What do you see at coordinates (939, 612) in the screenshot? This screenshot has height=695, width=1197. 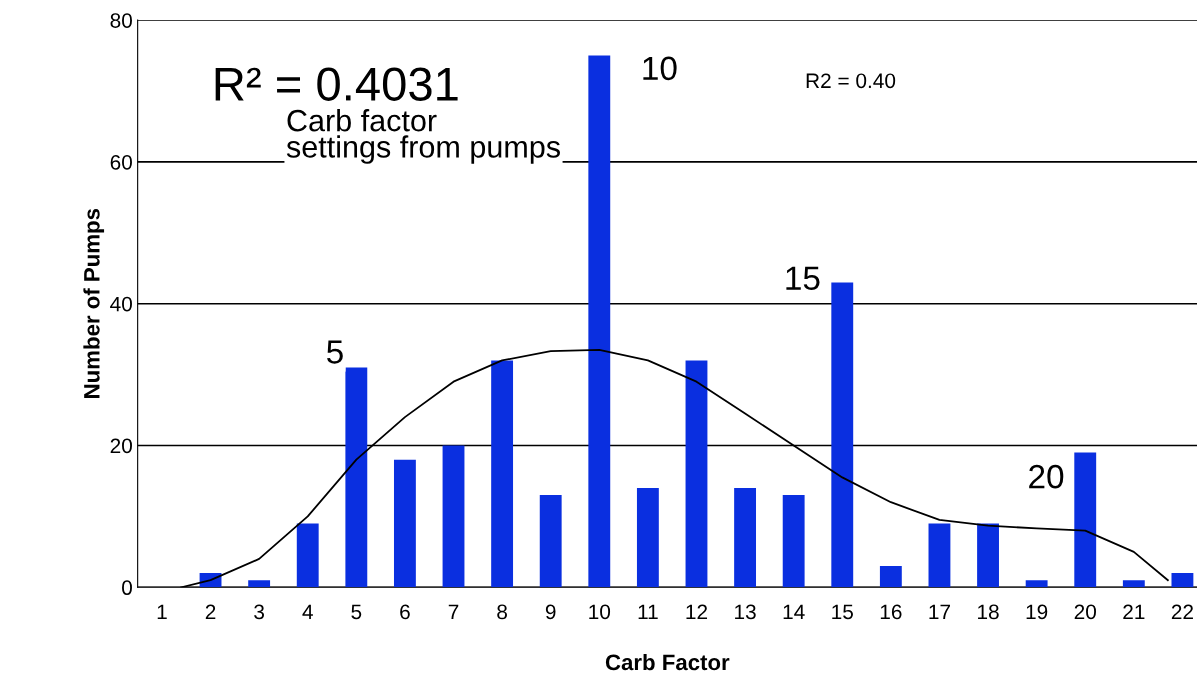 I see `x-tick-label: 17` at bounding box center [939, 612].